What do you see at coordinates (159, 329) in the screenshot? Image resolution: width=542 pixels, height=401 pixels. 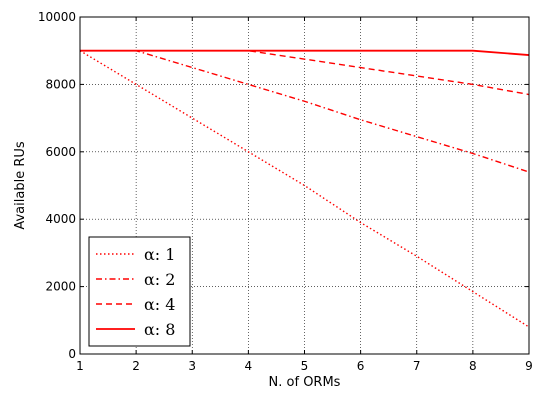 I see `legend-entry-4: α: 8` at bounding box center [159, 329].